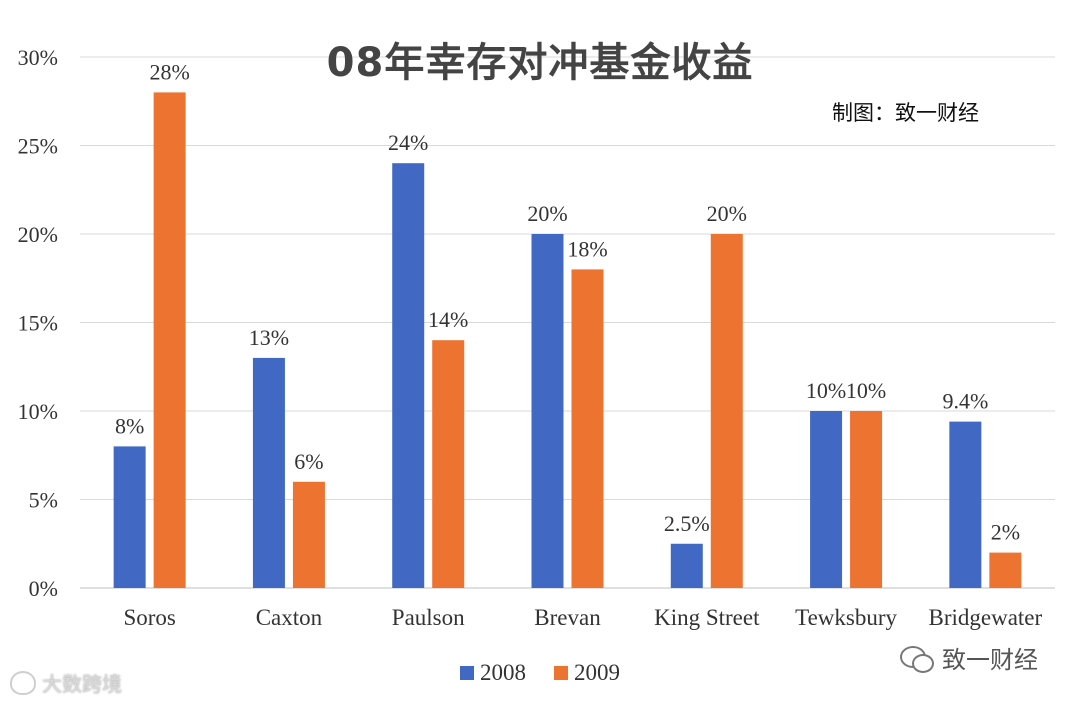  Describe the element at coordinates (1005, 570) in the screenshot. I see `bar-2009-bridgewater` at that location.